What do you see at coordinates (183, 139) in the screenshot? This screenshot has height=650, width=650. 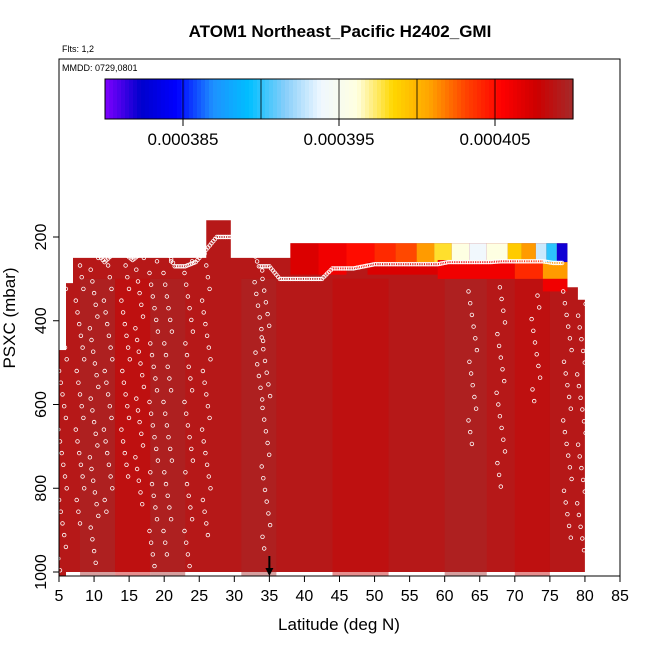 I see `colorbar-tick-label: 0.000385` at bounding box center [183, 139].